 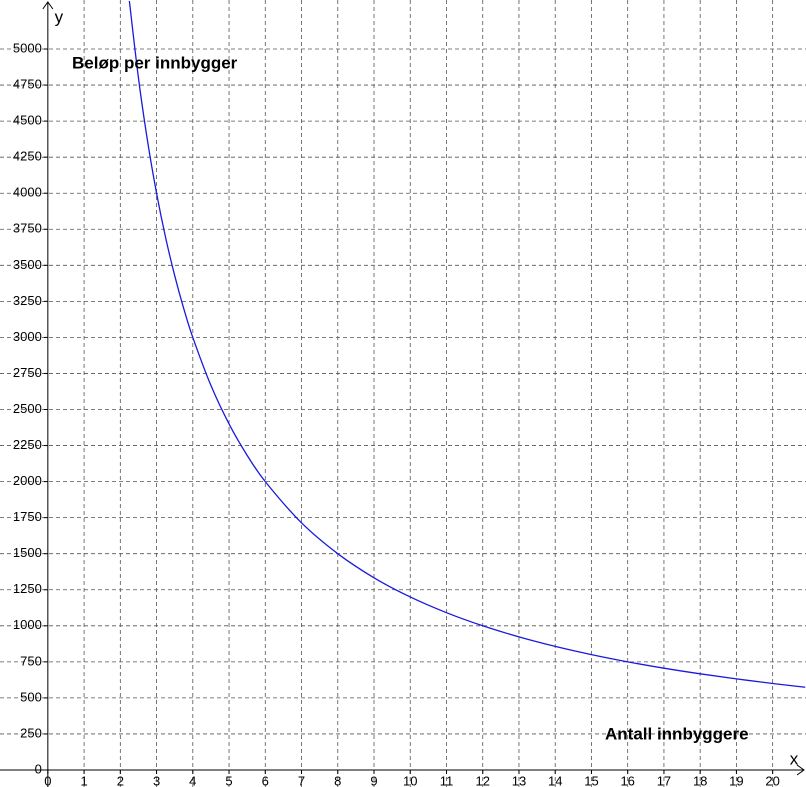 I want to click on y-tick-label: 2500, so click(x=27, y=408).